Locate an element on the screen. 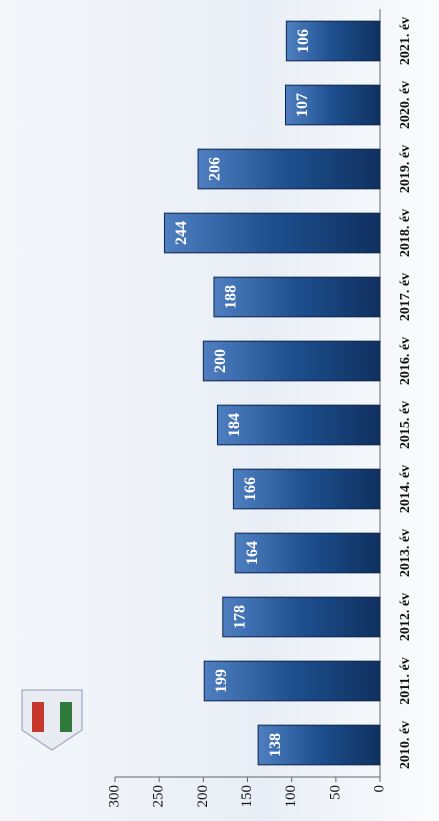 This screenshot has width=439, height=821. x-tick-label: 2014. év is located at coordinates (405, 489).